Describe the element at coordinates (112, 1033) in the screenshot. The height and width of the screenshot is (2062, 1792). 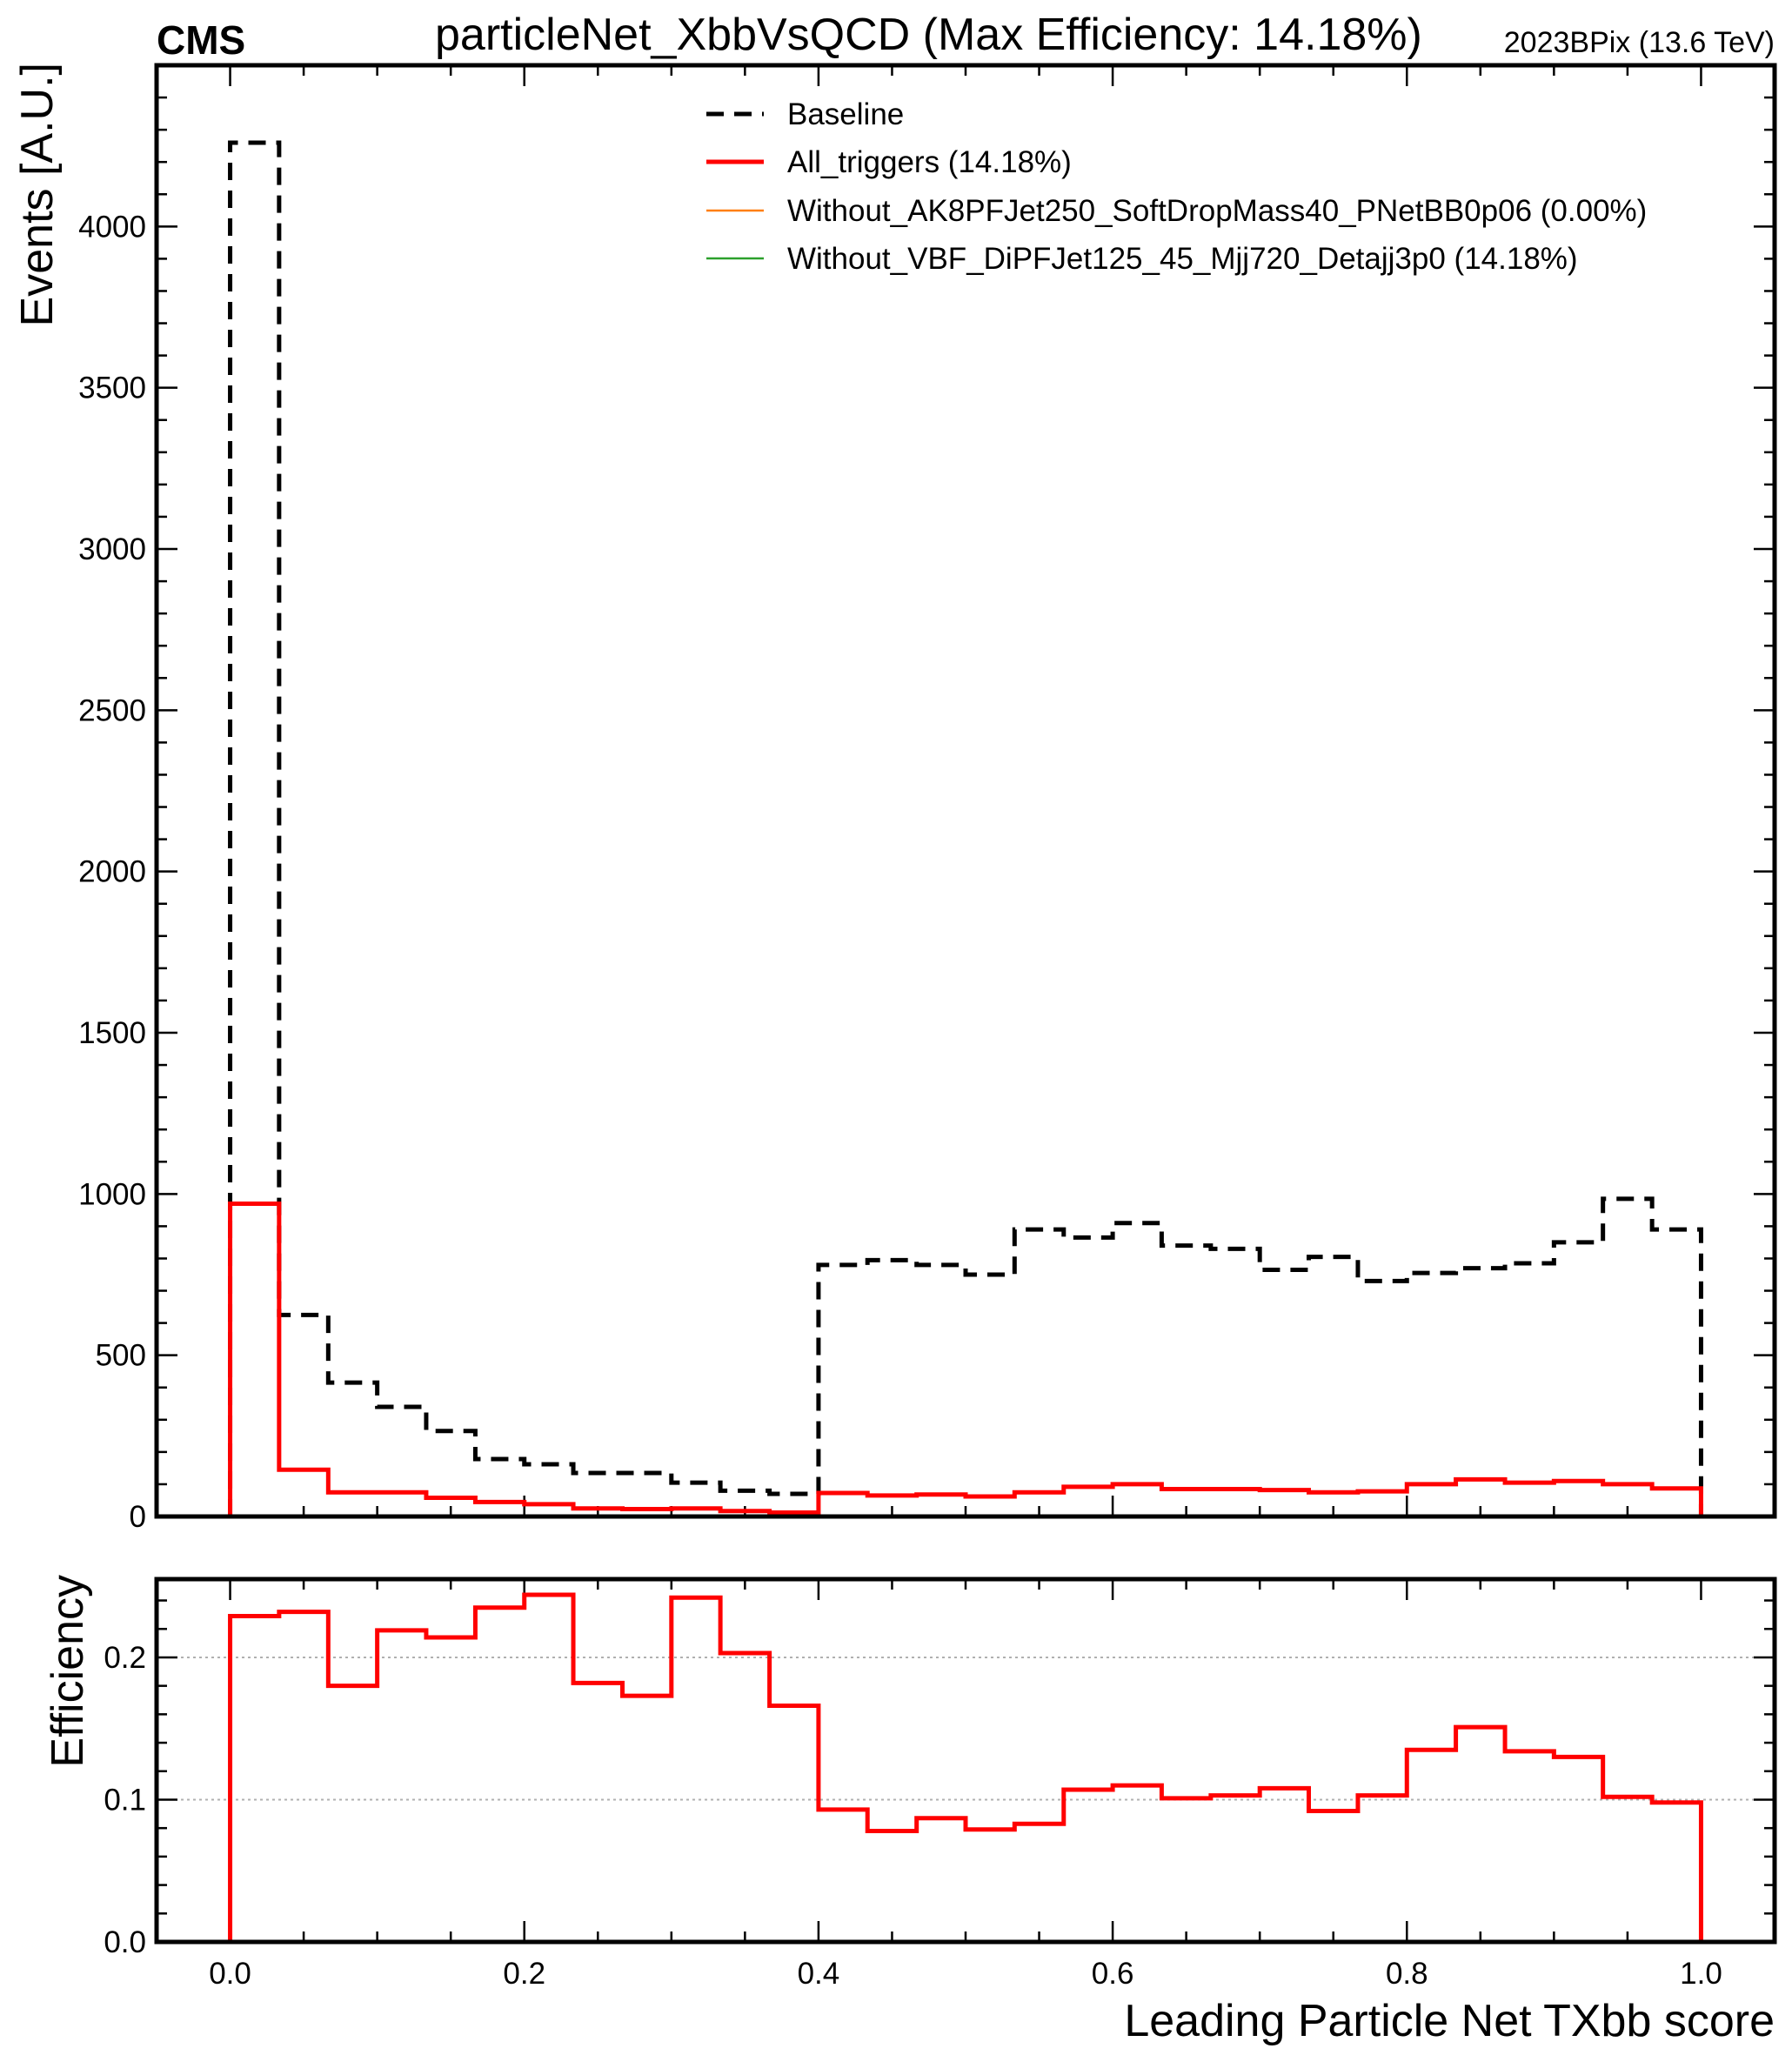
I see `top-ytick-label: 1500` at that location.